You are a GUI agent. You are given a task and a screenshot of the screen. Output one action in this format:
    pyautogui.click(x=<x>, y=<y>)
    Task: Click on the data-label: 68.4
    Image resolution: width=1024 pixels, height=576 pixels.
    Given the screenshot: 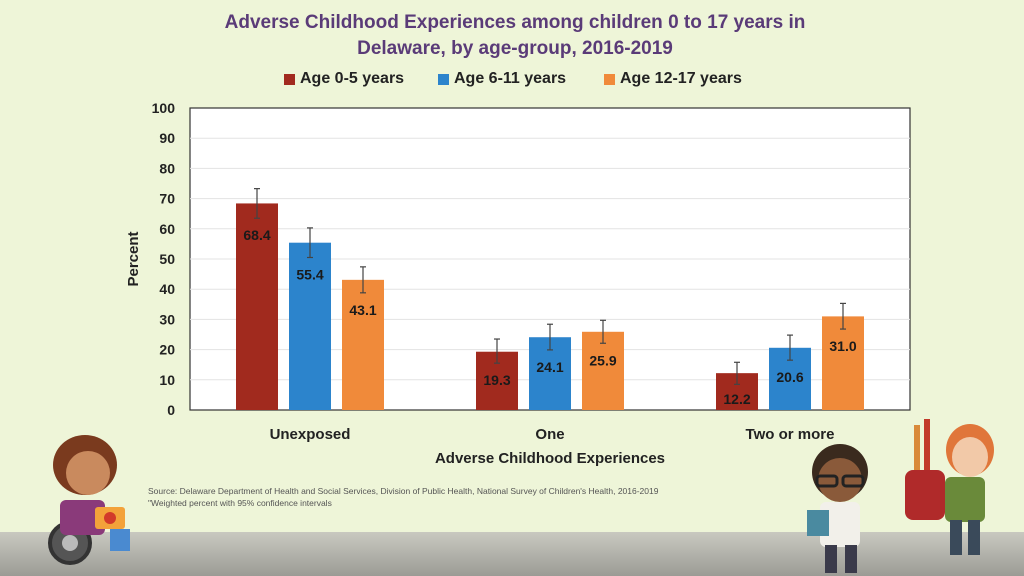 What is the action you would take?
    pyautogui.click(x=256, y=235)
    